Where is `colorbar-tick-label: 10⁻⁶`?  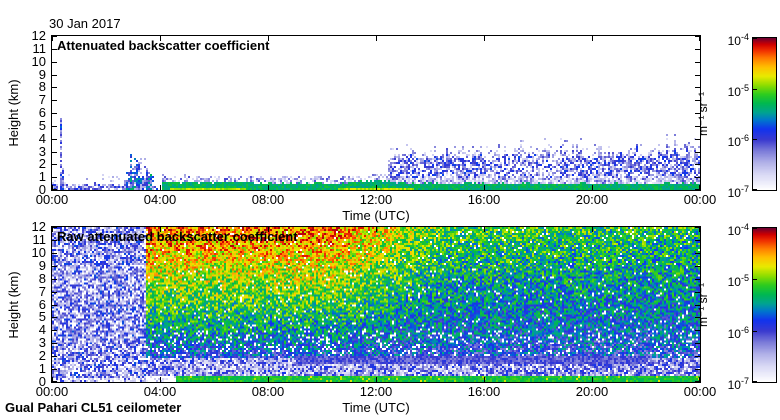
colorbar-tick-label: 10⁻⁶ is located at coordinates (738, 332).